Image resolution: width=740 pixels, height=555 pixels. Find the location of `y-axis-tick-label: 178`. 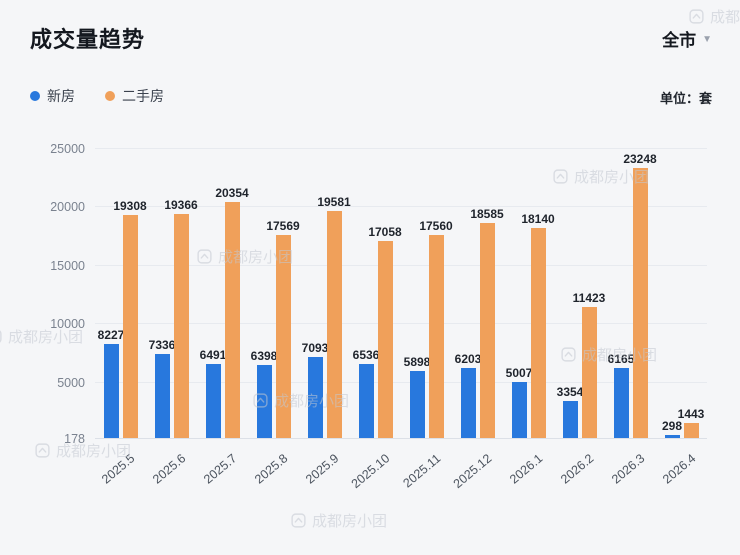

y-axis-tick-label: 178 is located at coordinates (74, 439).